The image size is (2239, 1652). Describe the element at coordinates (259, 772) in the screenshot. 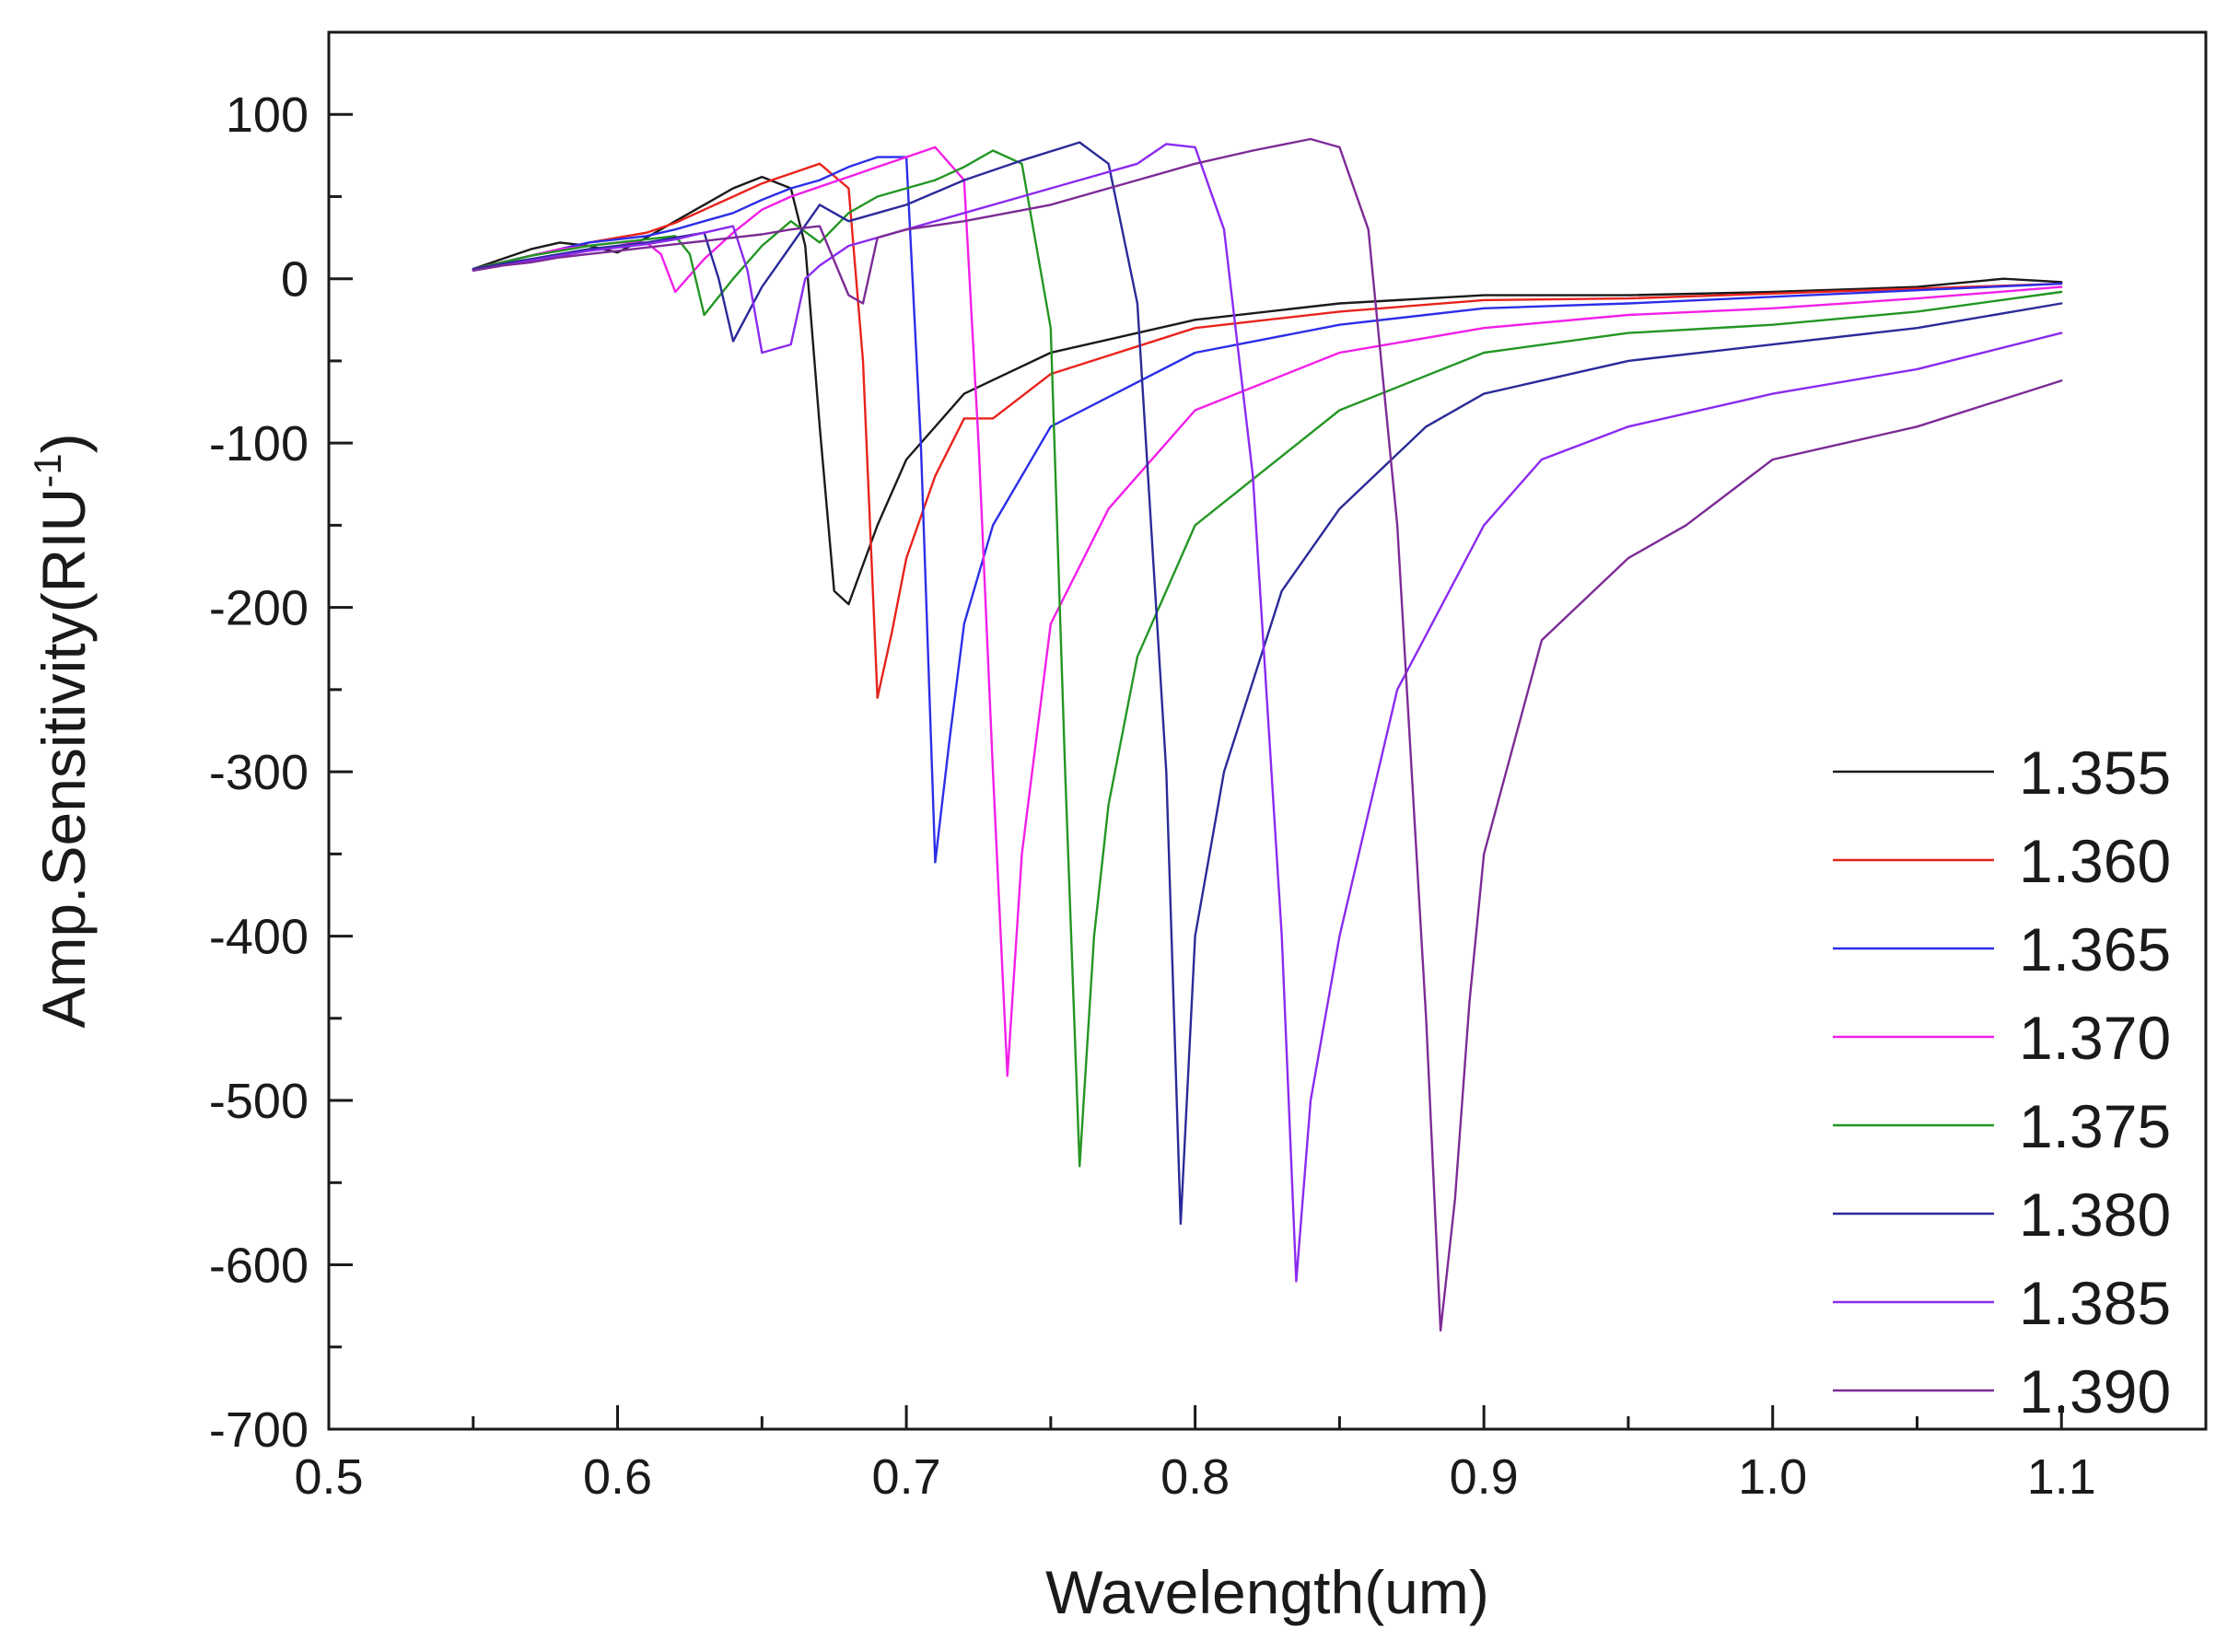

I see `y-tick-label: -300` at that location.